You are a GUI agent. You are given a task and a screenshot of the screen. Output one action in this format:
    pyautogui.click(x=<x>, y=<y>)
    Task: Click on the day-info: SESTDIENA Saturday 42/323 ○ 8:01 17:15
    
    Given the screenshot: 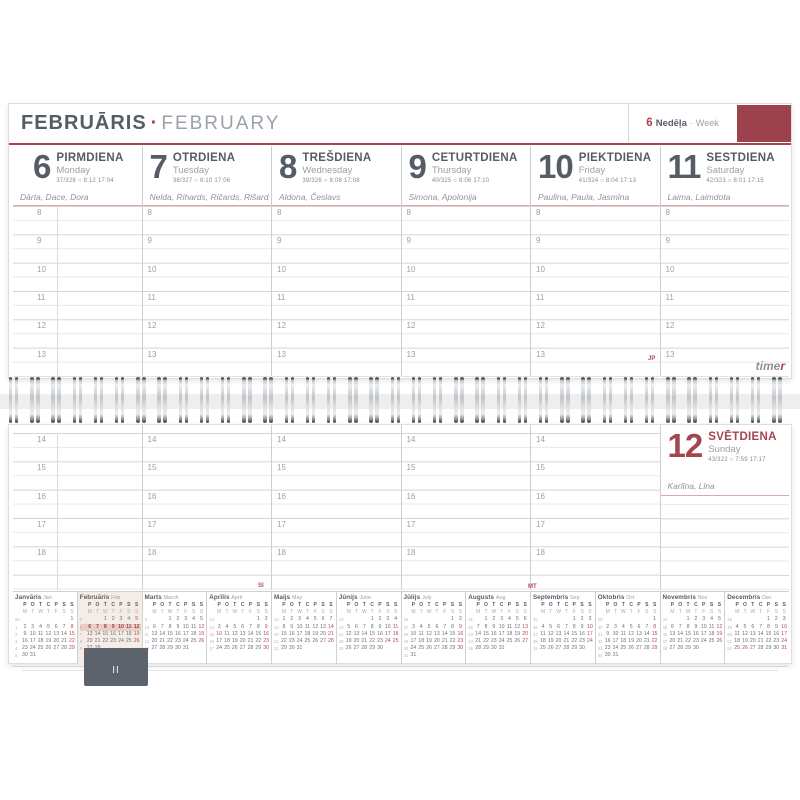 What is the action you would take?
    pyautogui.click(x=740, y=169)
    